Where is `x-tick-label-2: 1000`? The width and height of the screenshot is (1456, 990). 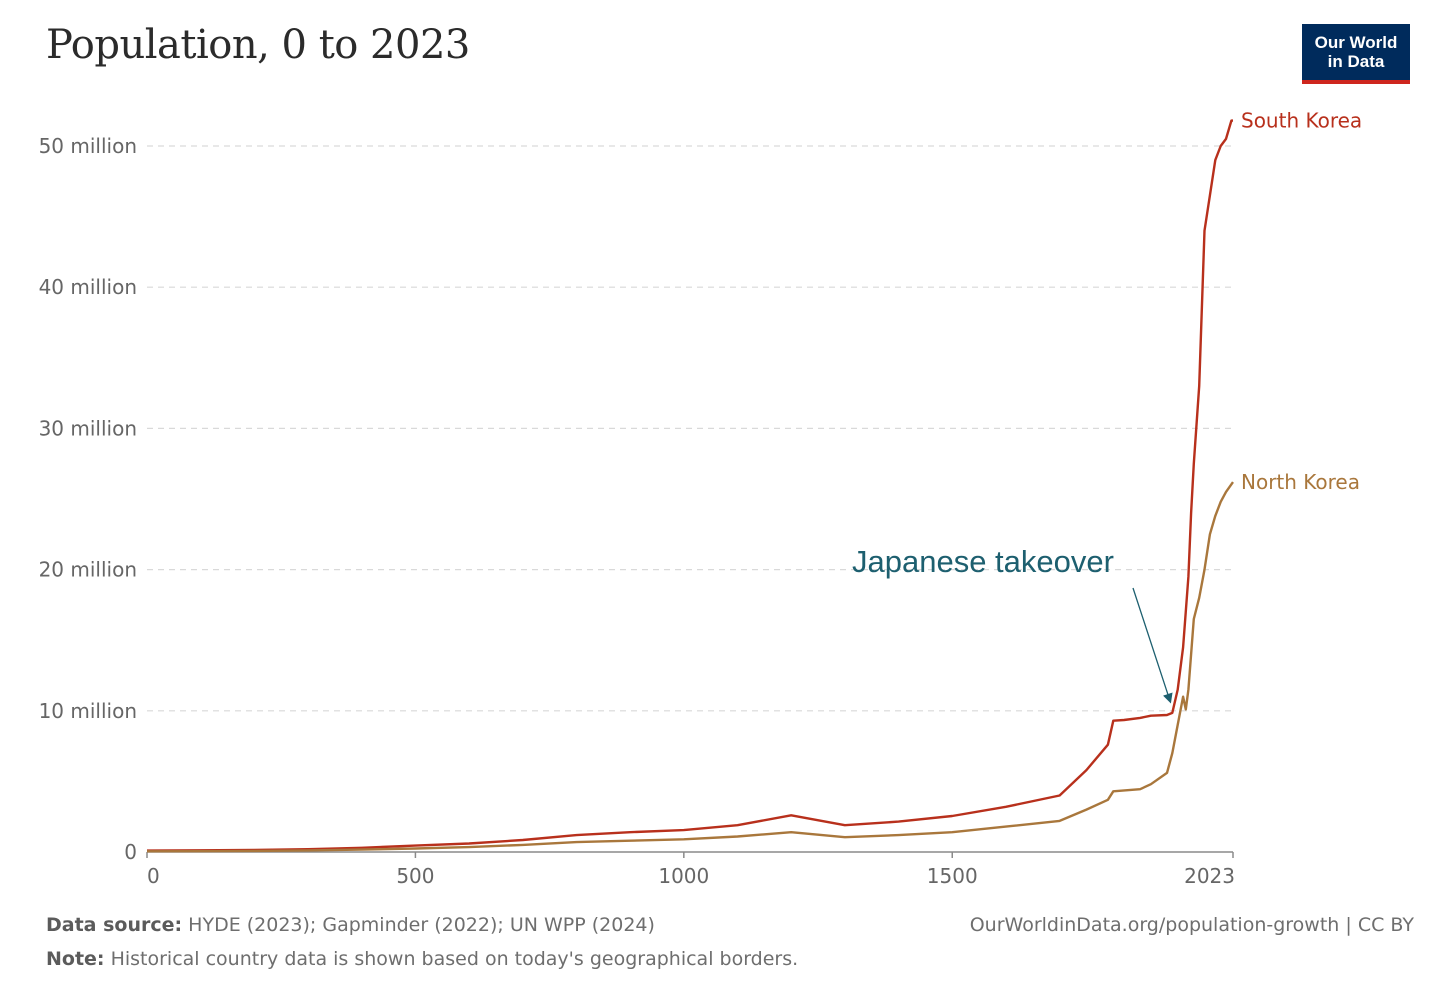
x-tick-label-2: 1000 is located at coordinates (683, 876).